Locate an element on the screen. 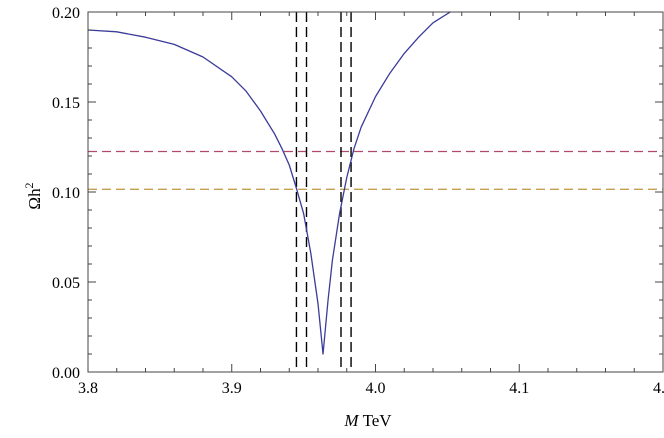  y-axis-title: Ωh2 is located at coordinates (33, 195).